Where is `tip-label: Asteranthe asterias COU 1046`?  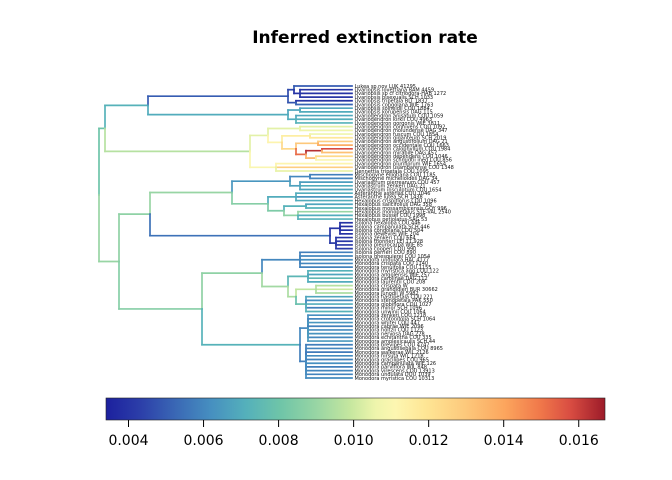
tip-label: Asteranthe asterias COU 1046 is located at coordinates (393, 194).